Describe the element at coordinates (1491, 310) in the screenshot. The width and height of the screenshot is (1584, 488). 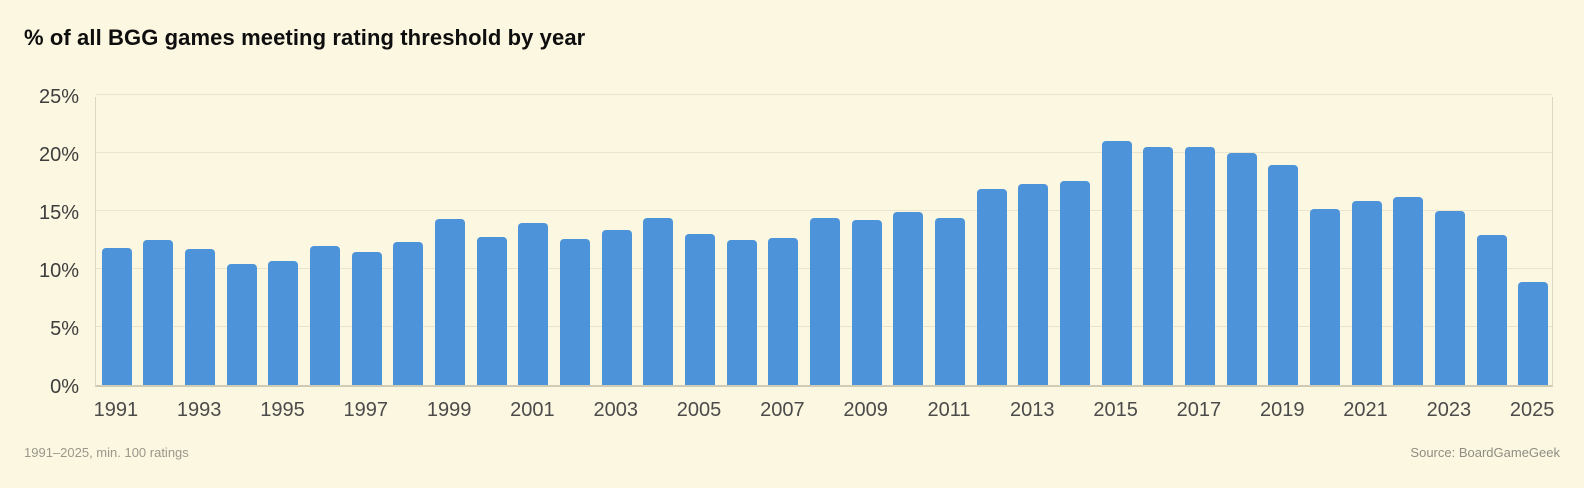
I see `bar-2024` at that location.